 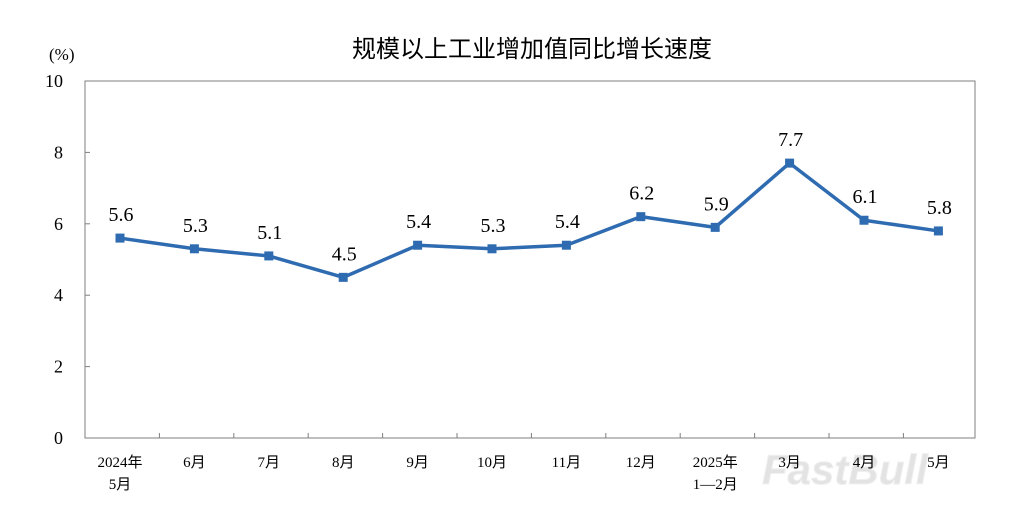 I want to click on data-label: 6.2, so click(x=641, y=194).